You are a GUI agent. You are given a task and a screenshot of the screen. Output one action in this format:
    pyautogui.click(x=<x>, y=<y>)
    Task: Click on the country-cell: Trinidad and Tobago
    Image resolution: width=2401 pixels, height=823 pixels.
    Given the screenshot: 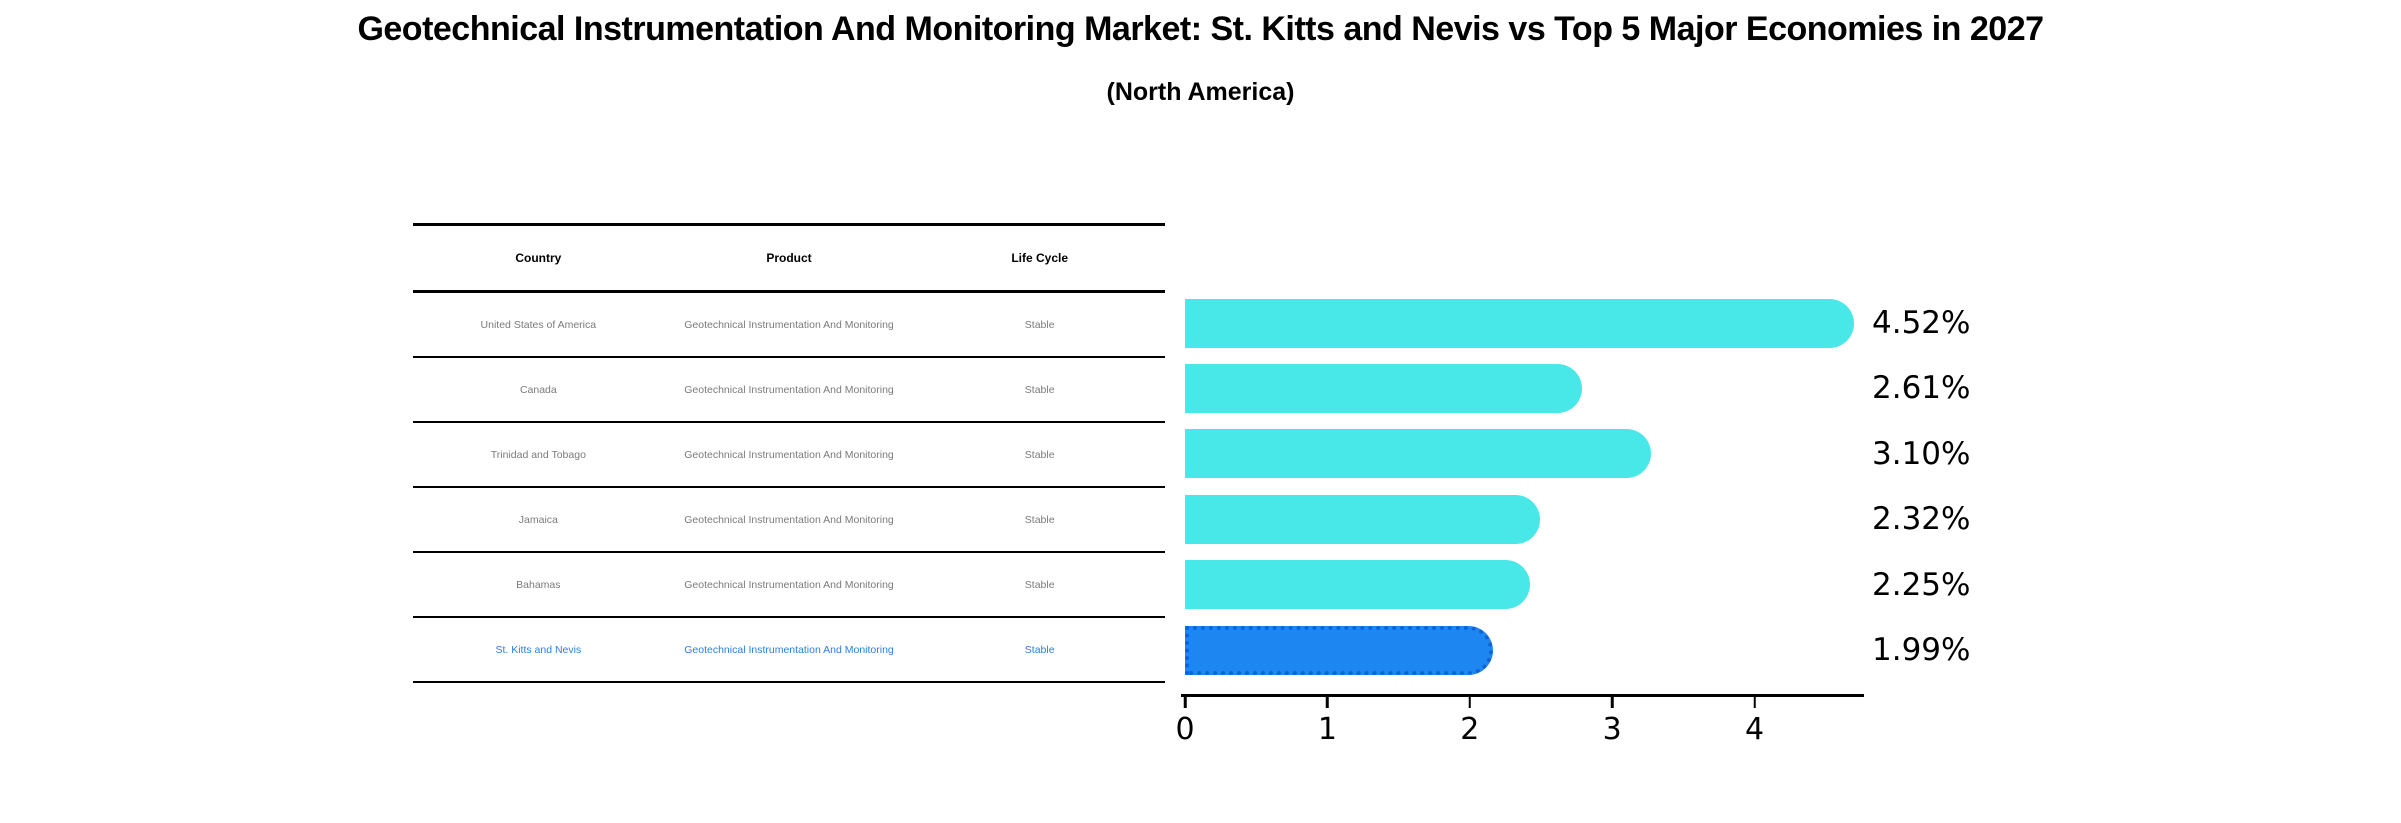 What is the action you would take?
    pyautogui.click(x=538, y=454)
    